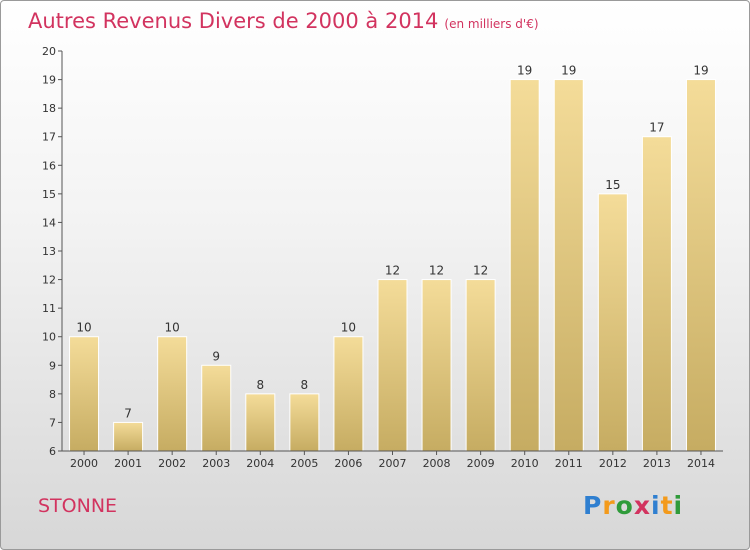 The height and width of the screenshot is (550, 750). Describe the element at coordinates (609, 505) in the screenshot. I see `logo-letter: r` at that location.